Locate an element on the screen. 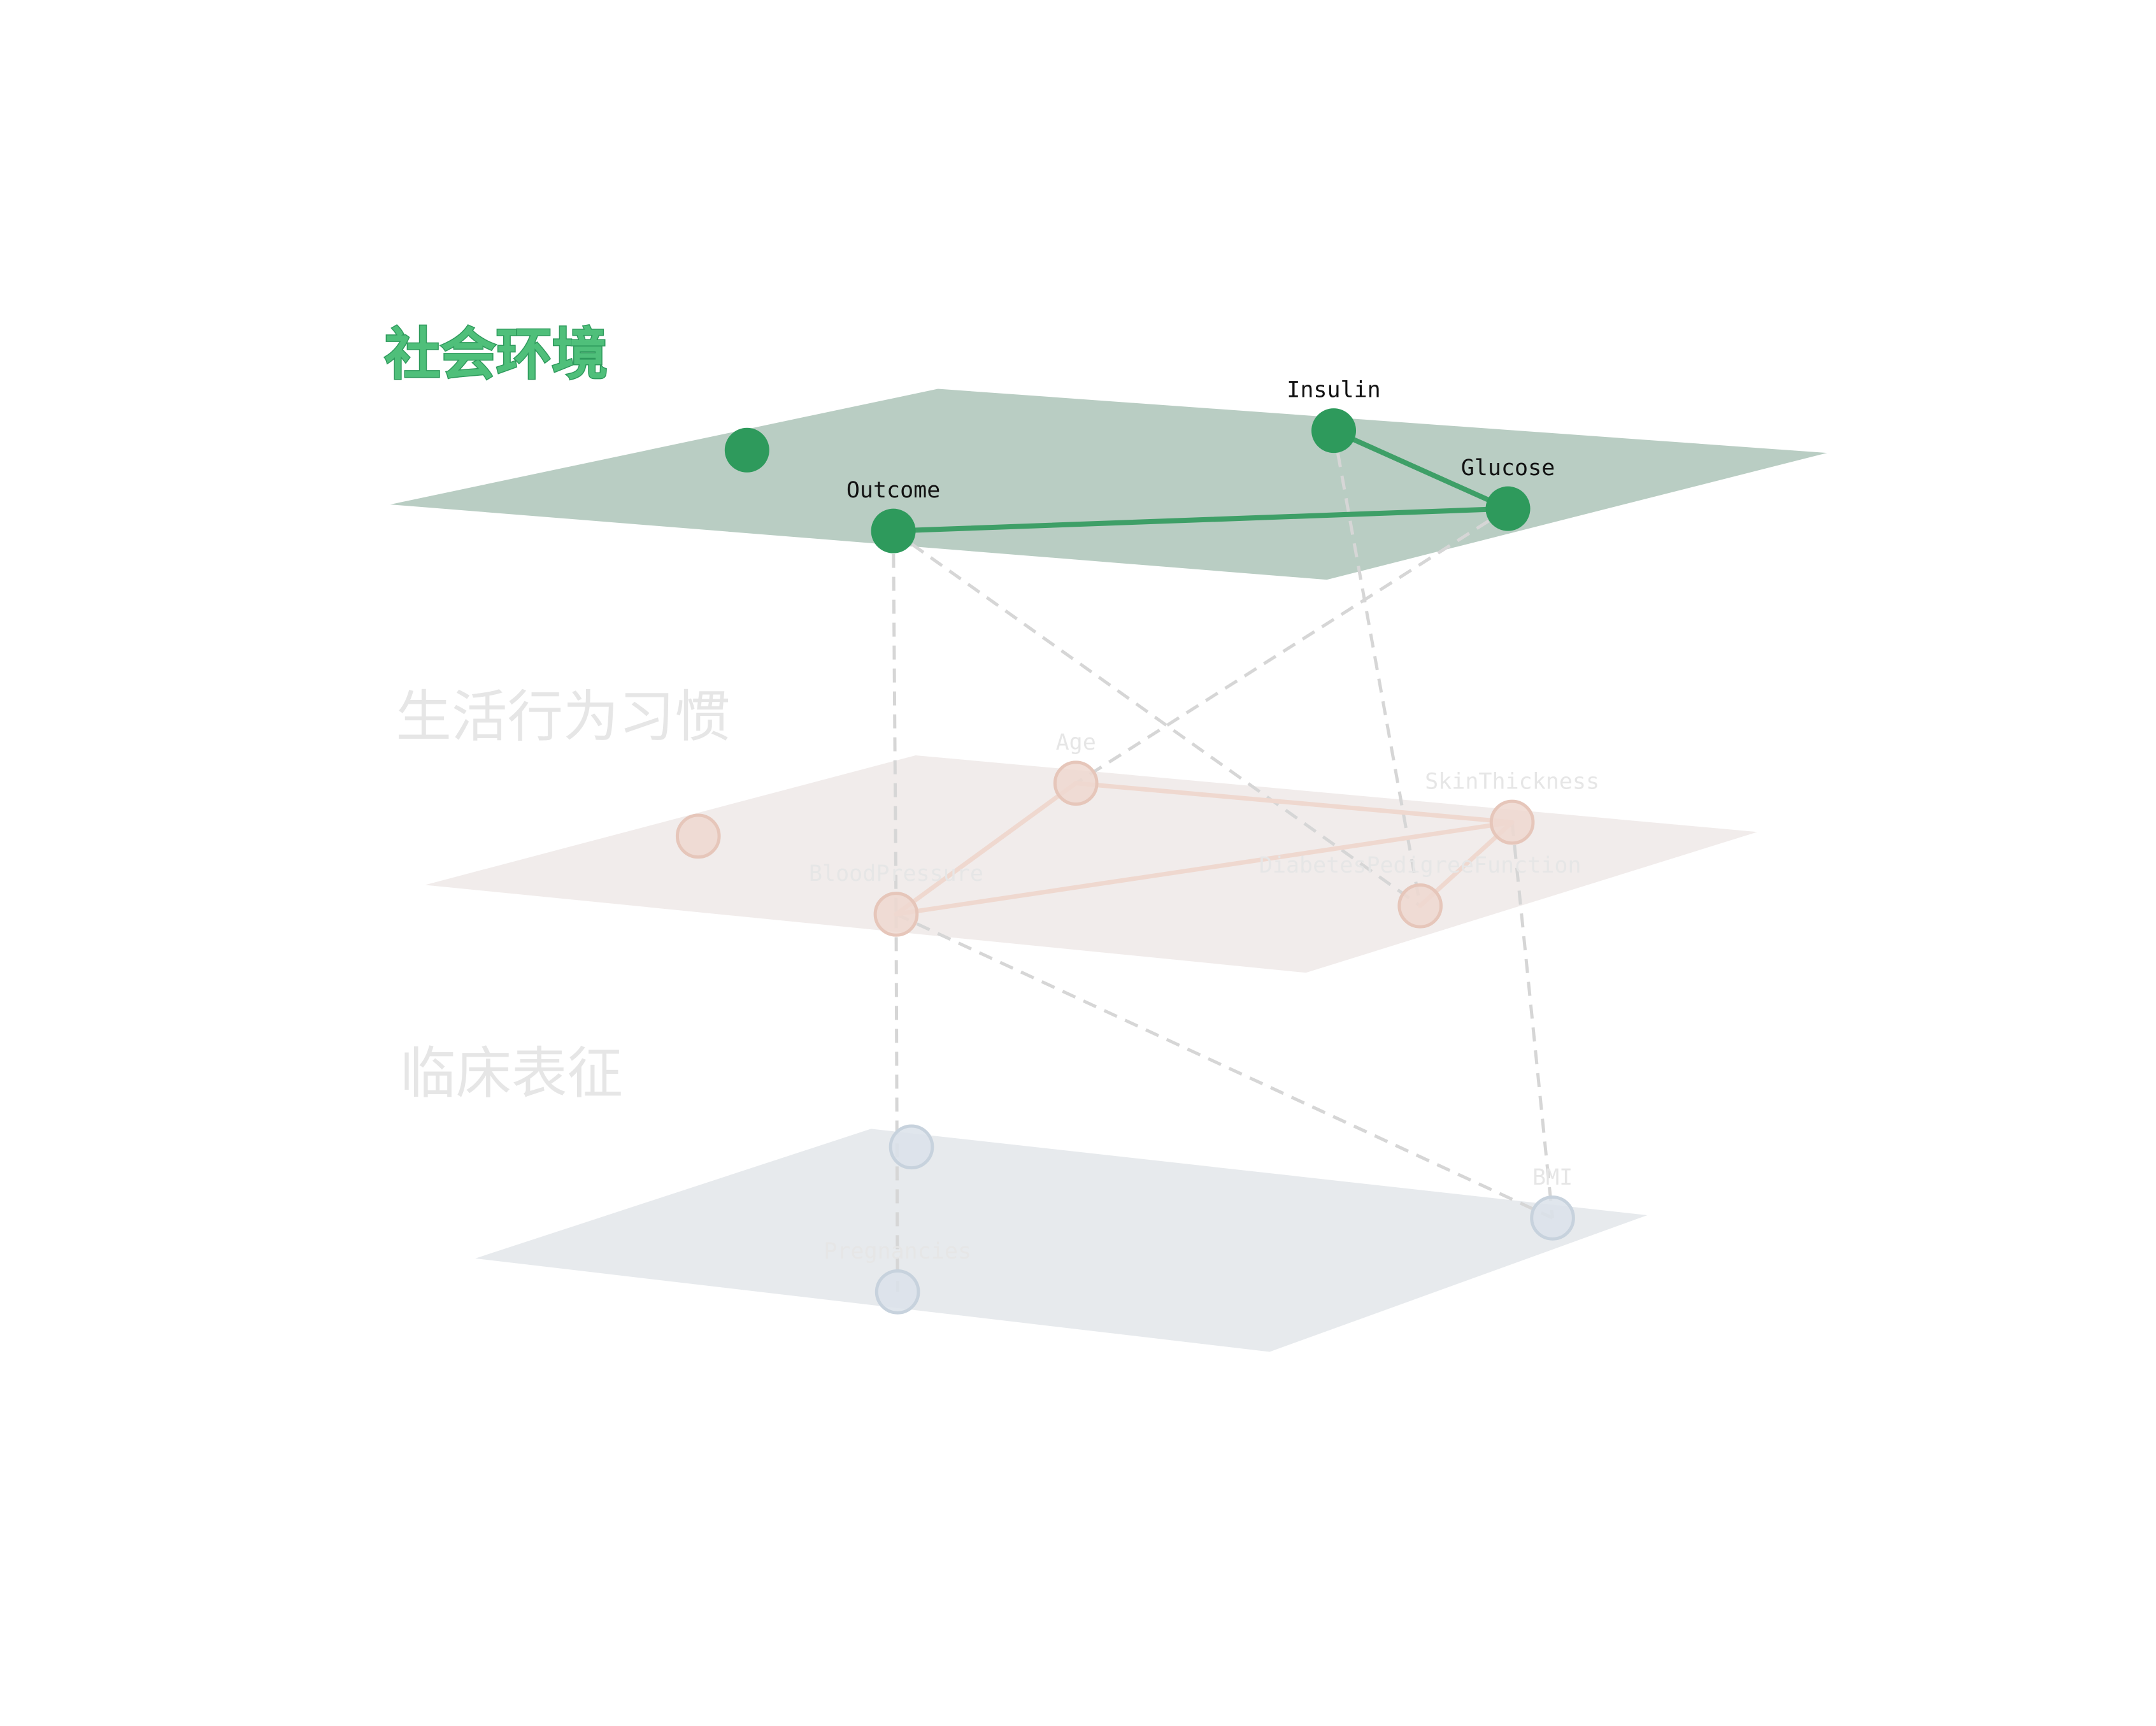  node-insulin is located at coordinates (1334, 430).